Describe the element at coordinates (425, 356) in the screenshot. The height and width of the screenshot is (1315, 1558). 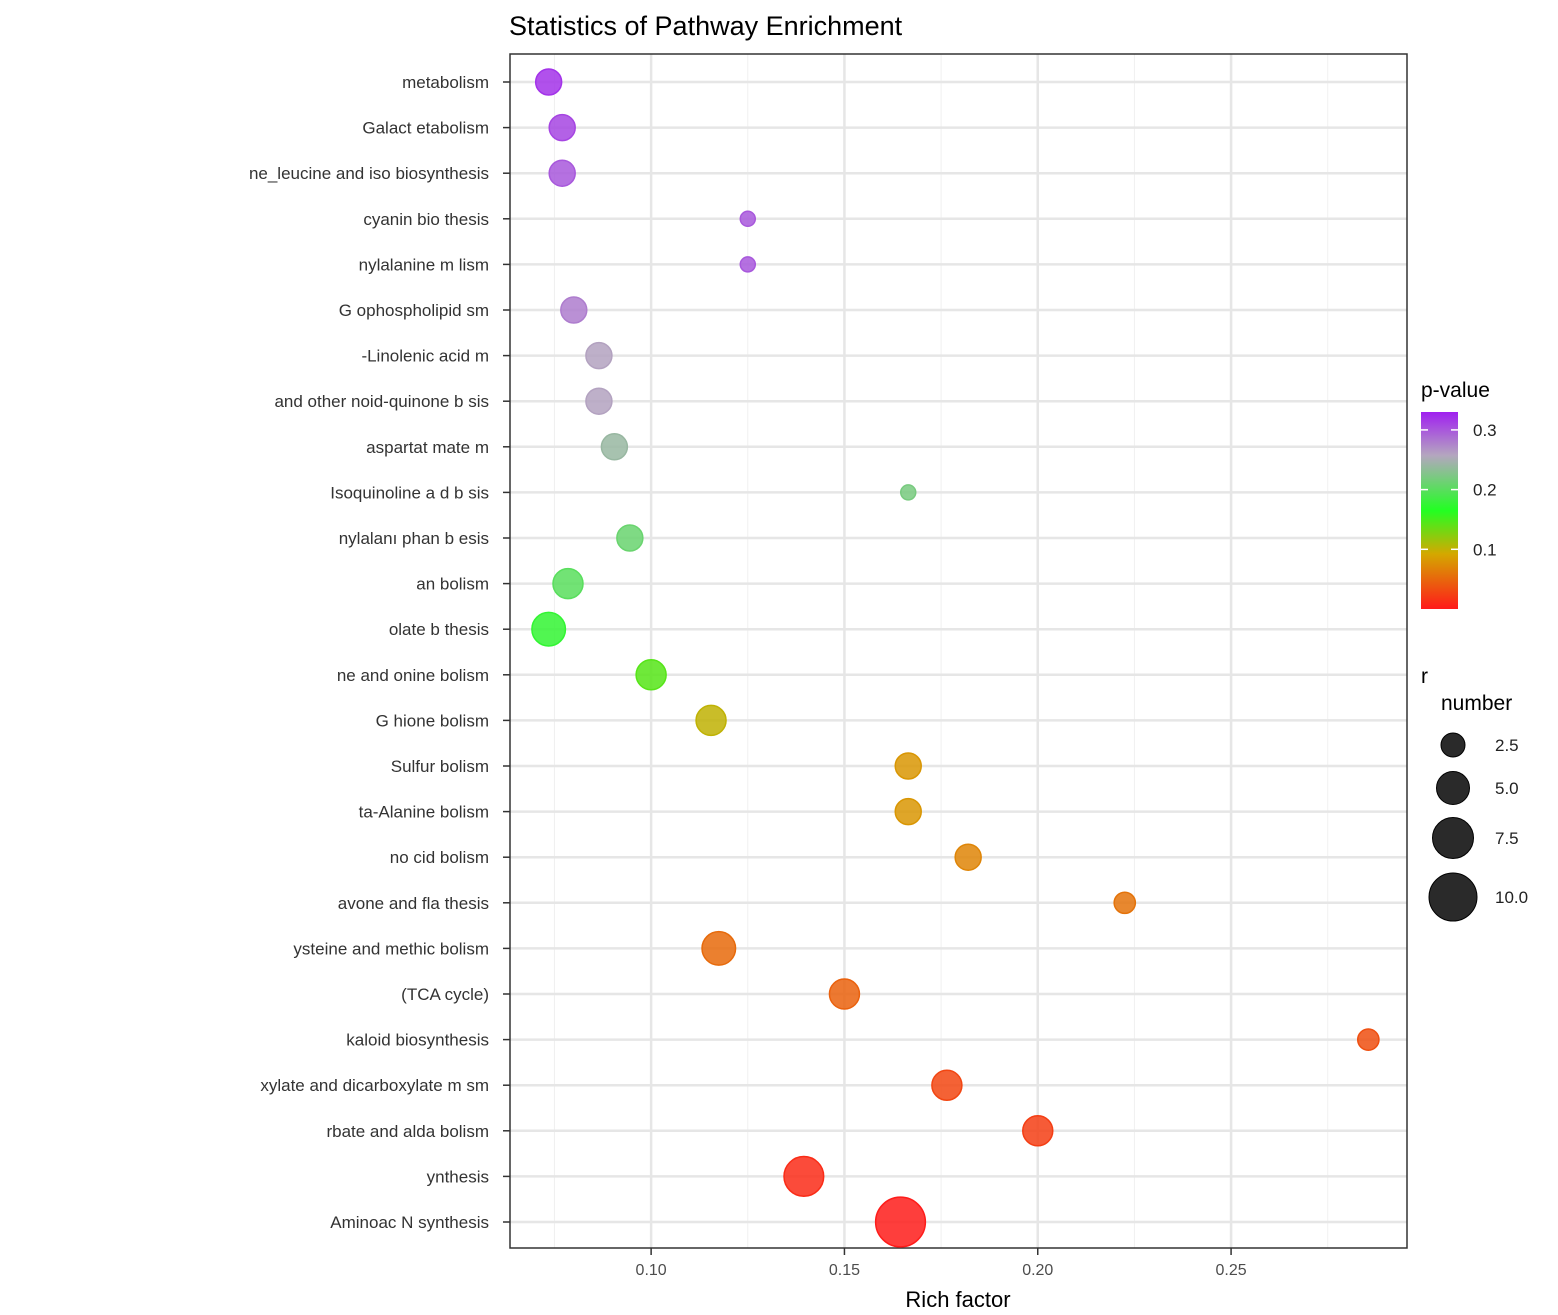
I see `y-tick-label: -Linolenic acid m` at that location.